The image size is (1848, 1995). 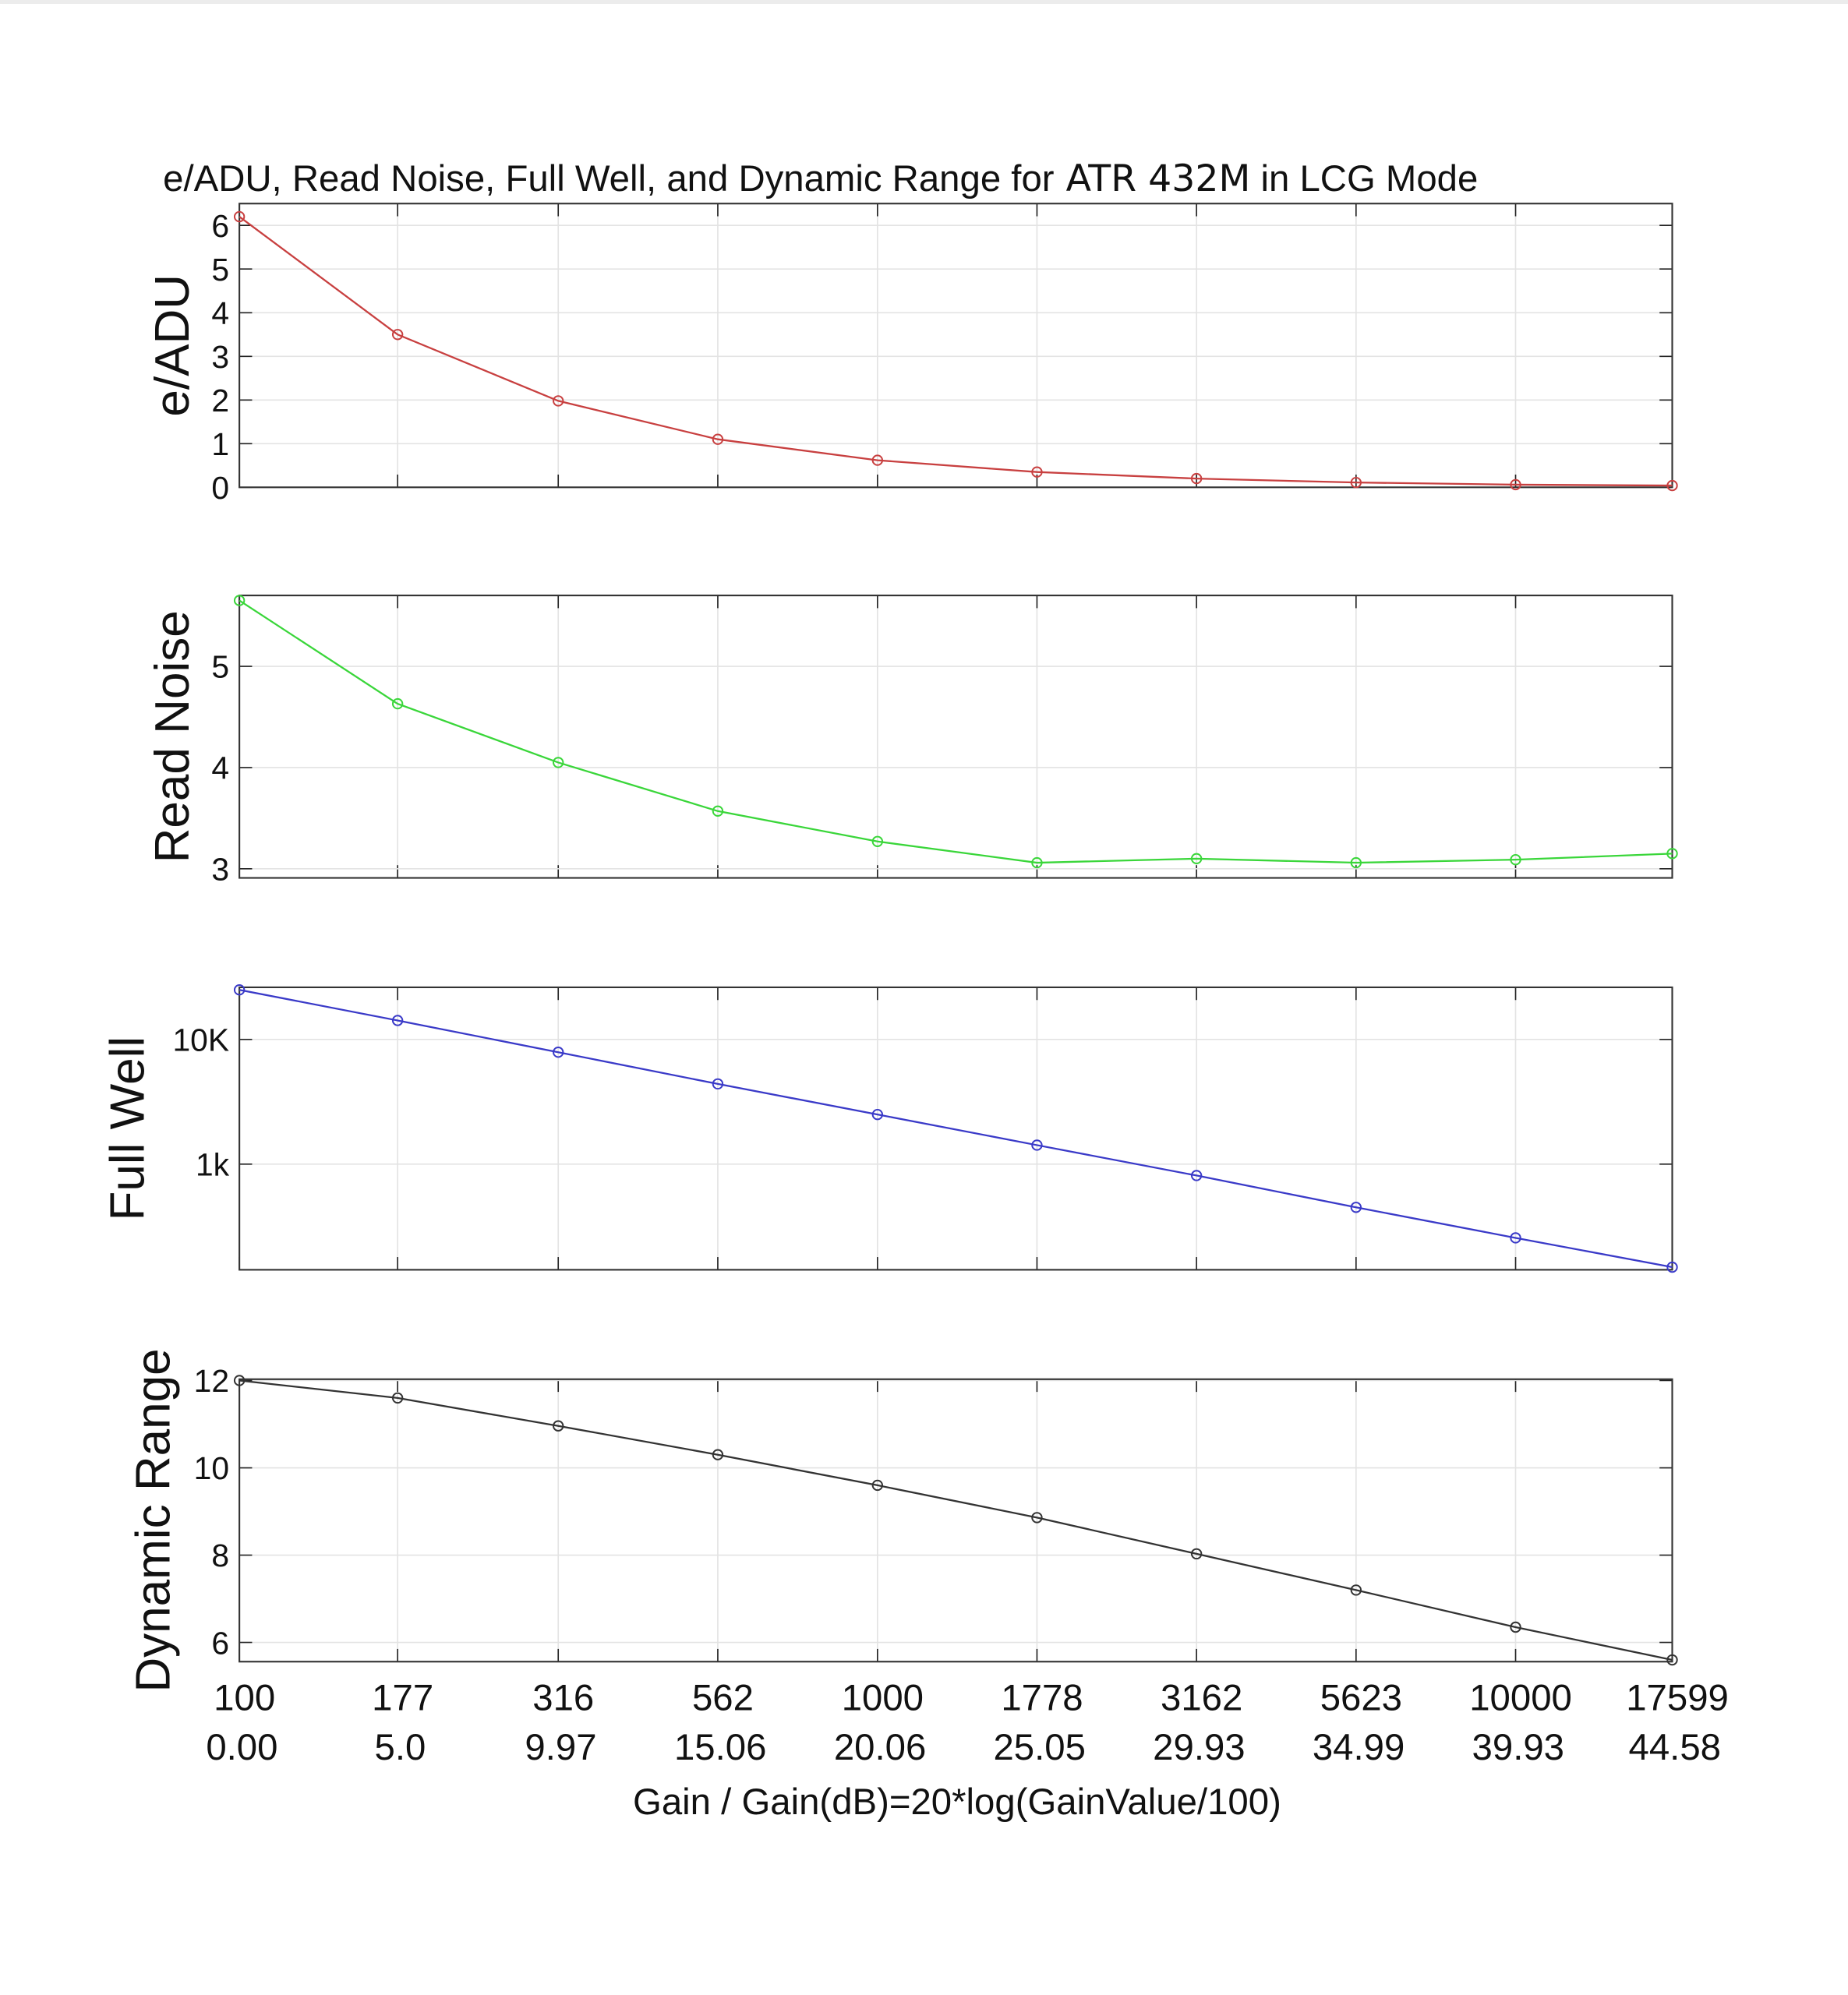 What do you see at coordinates (1359, 1747) in the screenshot?
I see `x-tick-label-db: 34.99` at bounding box center [1359, 1747].